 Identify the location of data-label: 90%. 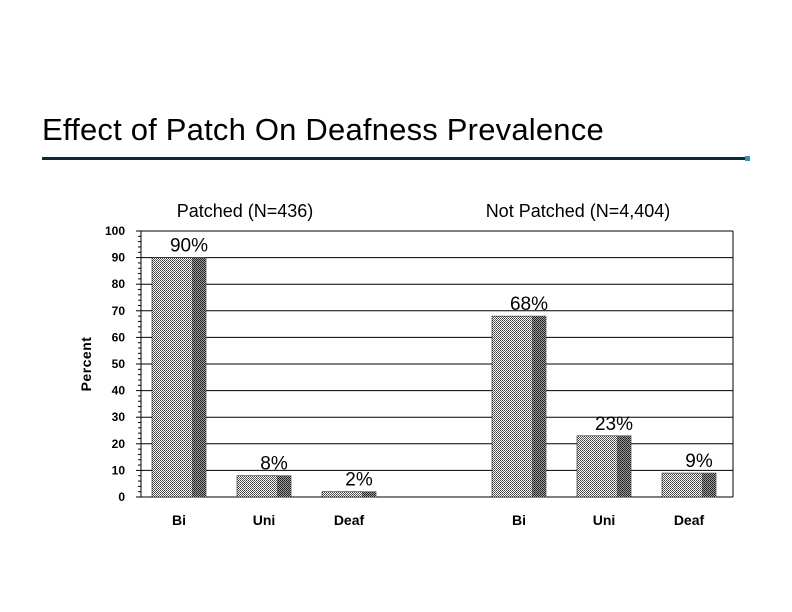
(189, 246).